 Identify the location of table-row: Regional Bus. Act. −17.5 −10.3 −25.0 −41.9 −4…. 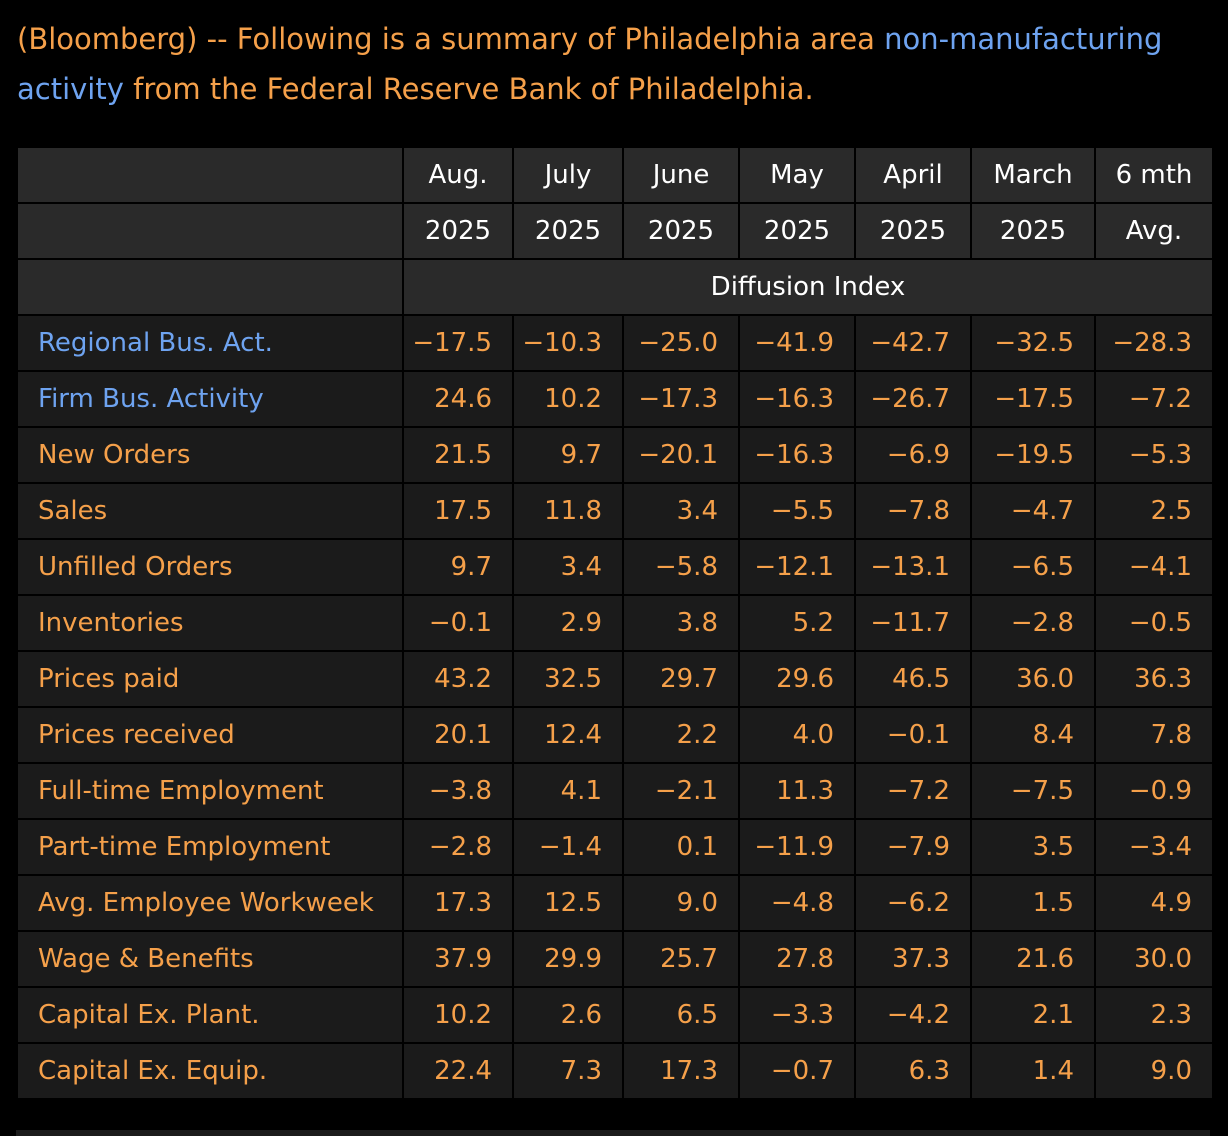
(615, 343).